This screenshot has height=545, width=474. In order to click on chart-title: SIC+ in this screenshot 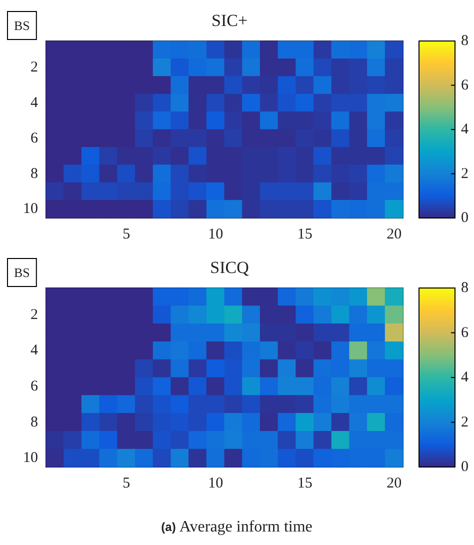, I will do `click(229, 20)`.